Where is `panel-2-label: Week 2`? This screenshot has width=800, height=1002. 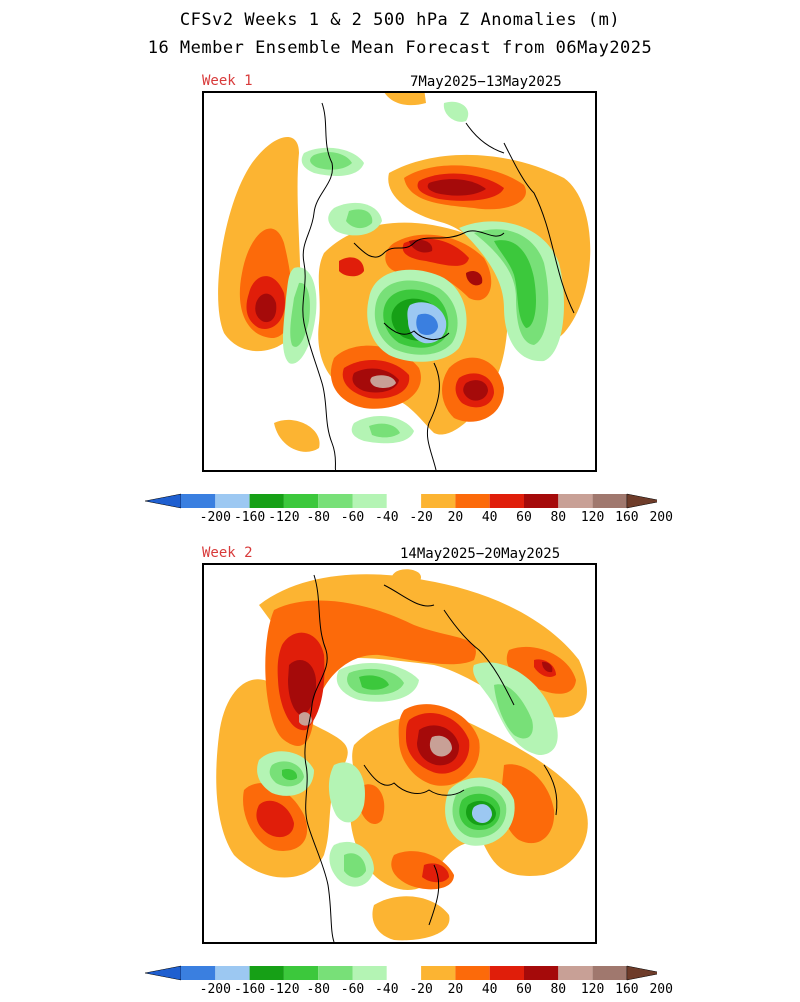 panel-2-label: Week 2 is located at coordinates (227, 553).